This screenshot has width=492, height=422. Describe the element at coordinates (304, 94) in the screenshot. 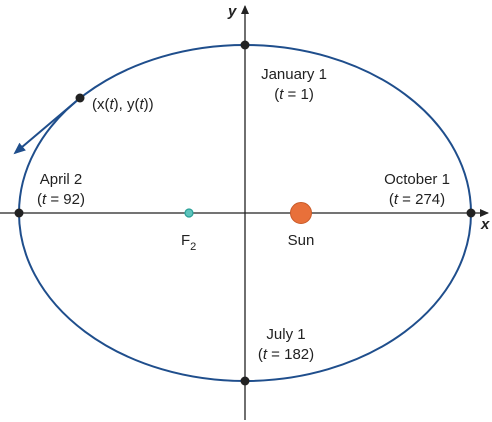

I see `january-t-value: 1` at that location.